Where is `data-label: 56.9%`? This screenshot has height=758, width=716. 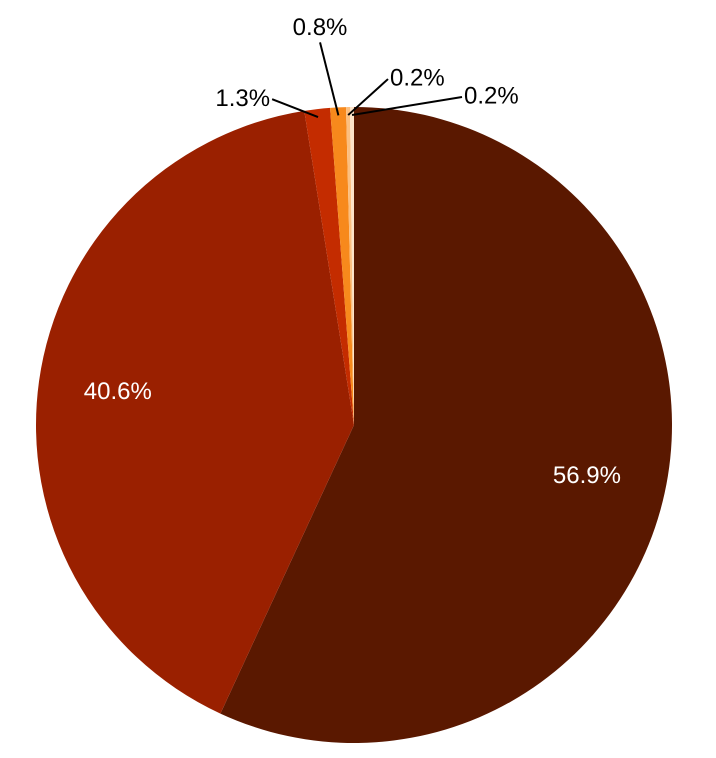
data-label: 56.9% is located at coordinates (586, 475).